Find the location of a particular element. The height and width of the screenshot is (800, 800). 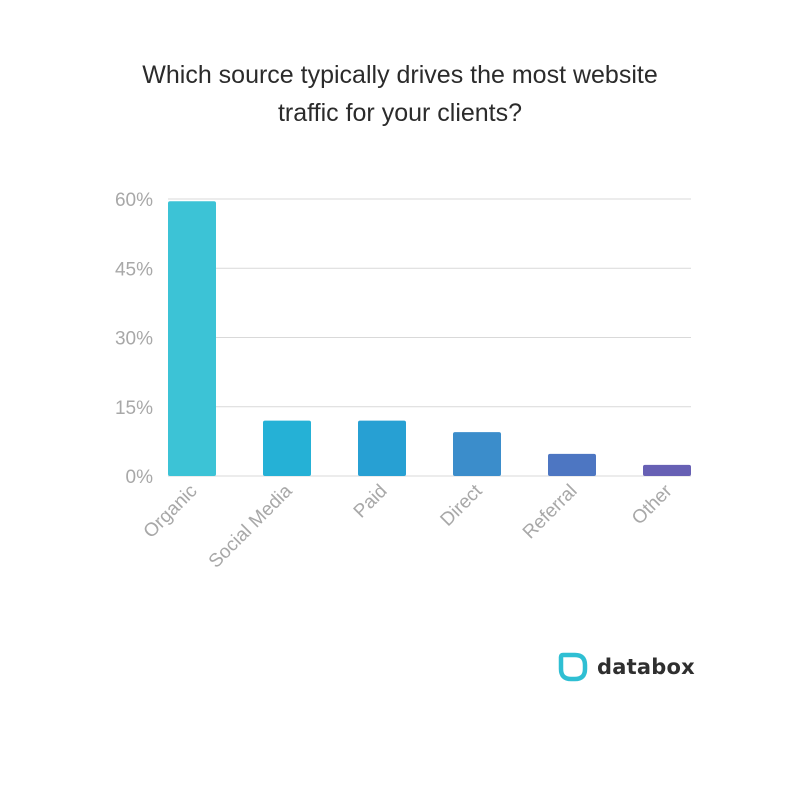

y-tick-label: 30% is located at coordinates (134, 339).